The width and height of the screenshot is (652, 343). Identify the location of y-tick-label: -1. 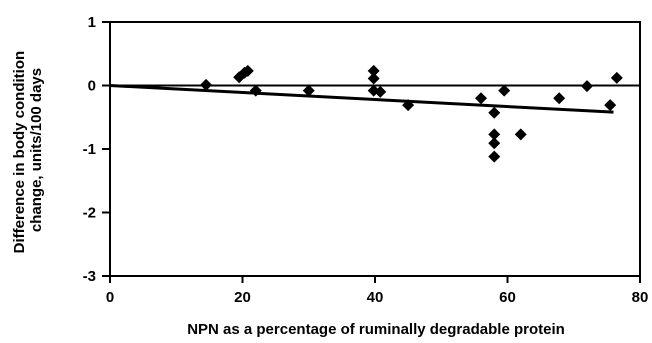
(89, 149).